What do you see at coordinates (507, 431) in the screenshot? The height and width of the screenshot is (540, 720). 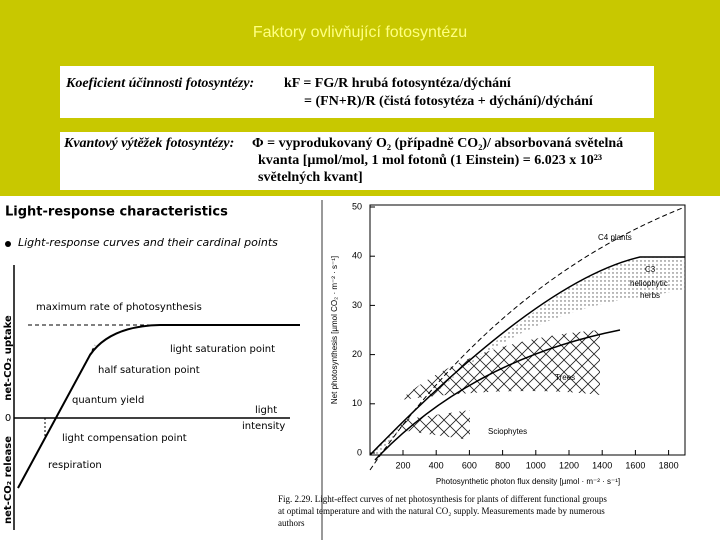 I see `curve-label: Sciophytes` at bounding box center [507, 431].